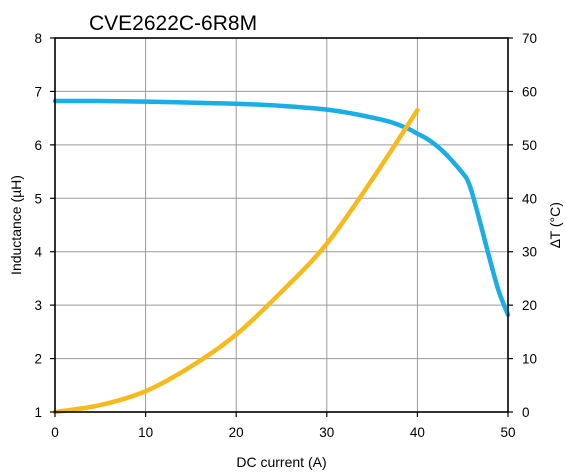  I want to click on y2-tick-label: 30, so click(529, 252).